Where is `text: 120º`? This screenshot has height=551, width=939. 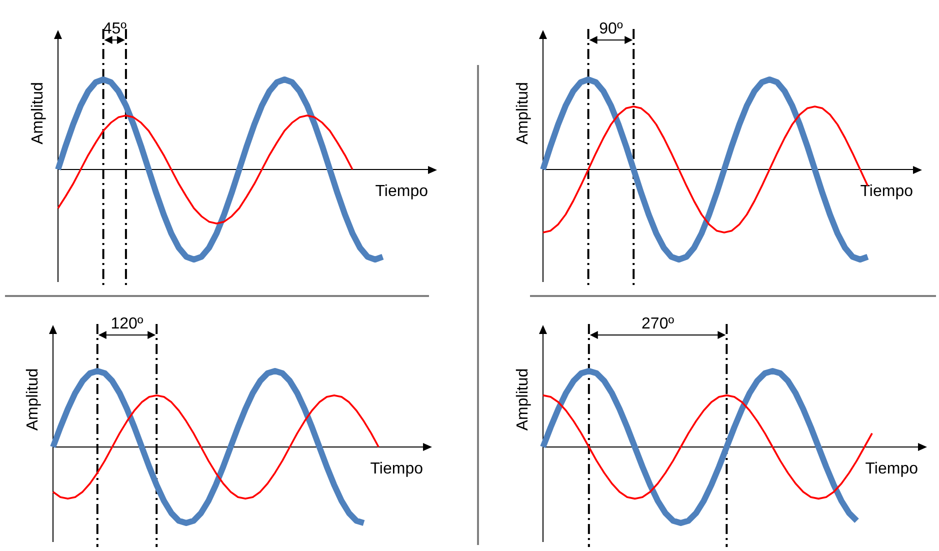 text: 120º is located at coordinates (127, 323).